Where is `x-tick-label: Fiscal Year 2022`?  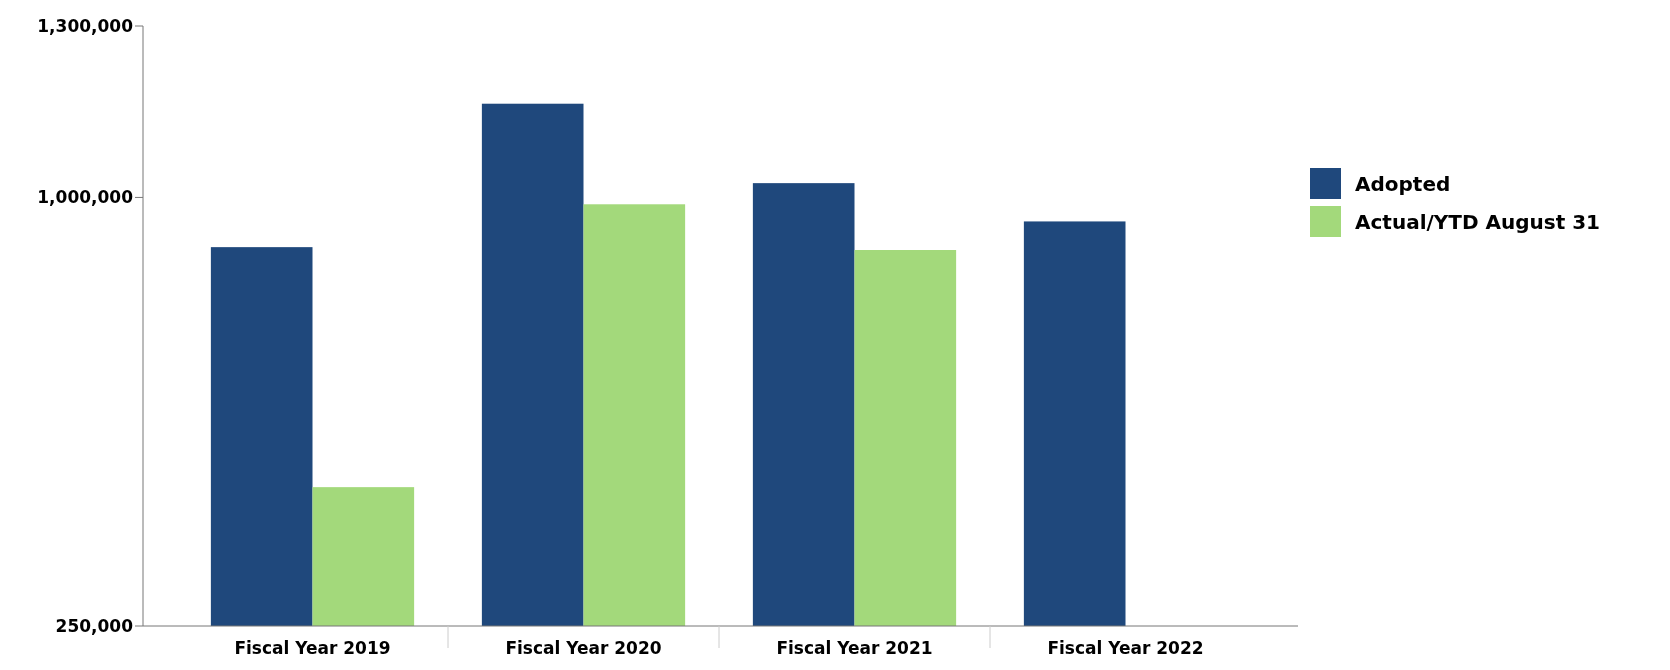
x-tick-label: Fiscal Year 2022 is located at coordinates (1125, 648).